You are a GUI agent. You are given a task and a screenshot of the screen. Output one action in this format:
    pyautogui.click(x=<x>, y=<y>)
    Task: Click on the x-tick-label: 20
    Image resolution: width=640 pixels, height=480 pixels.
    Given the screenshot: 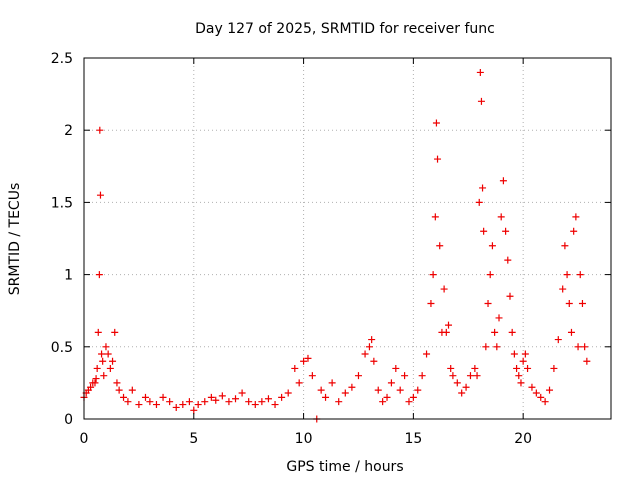 What is the action you would take?
    pyautogui.click(x=523, y=439)
    